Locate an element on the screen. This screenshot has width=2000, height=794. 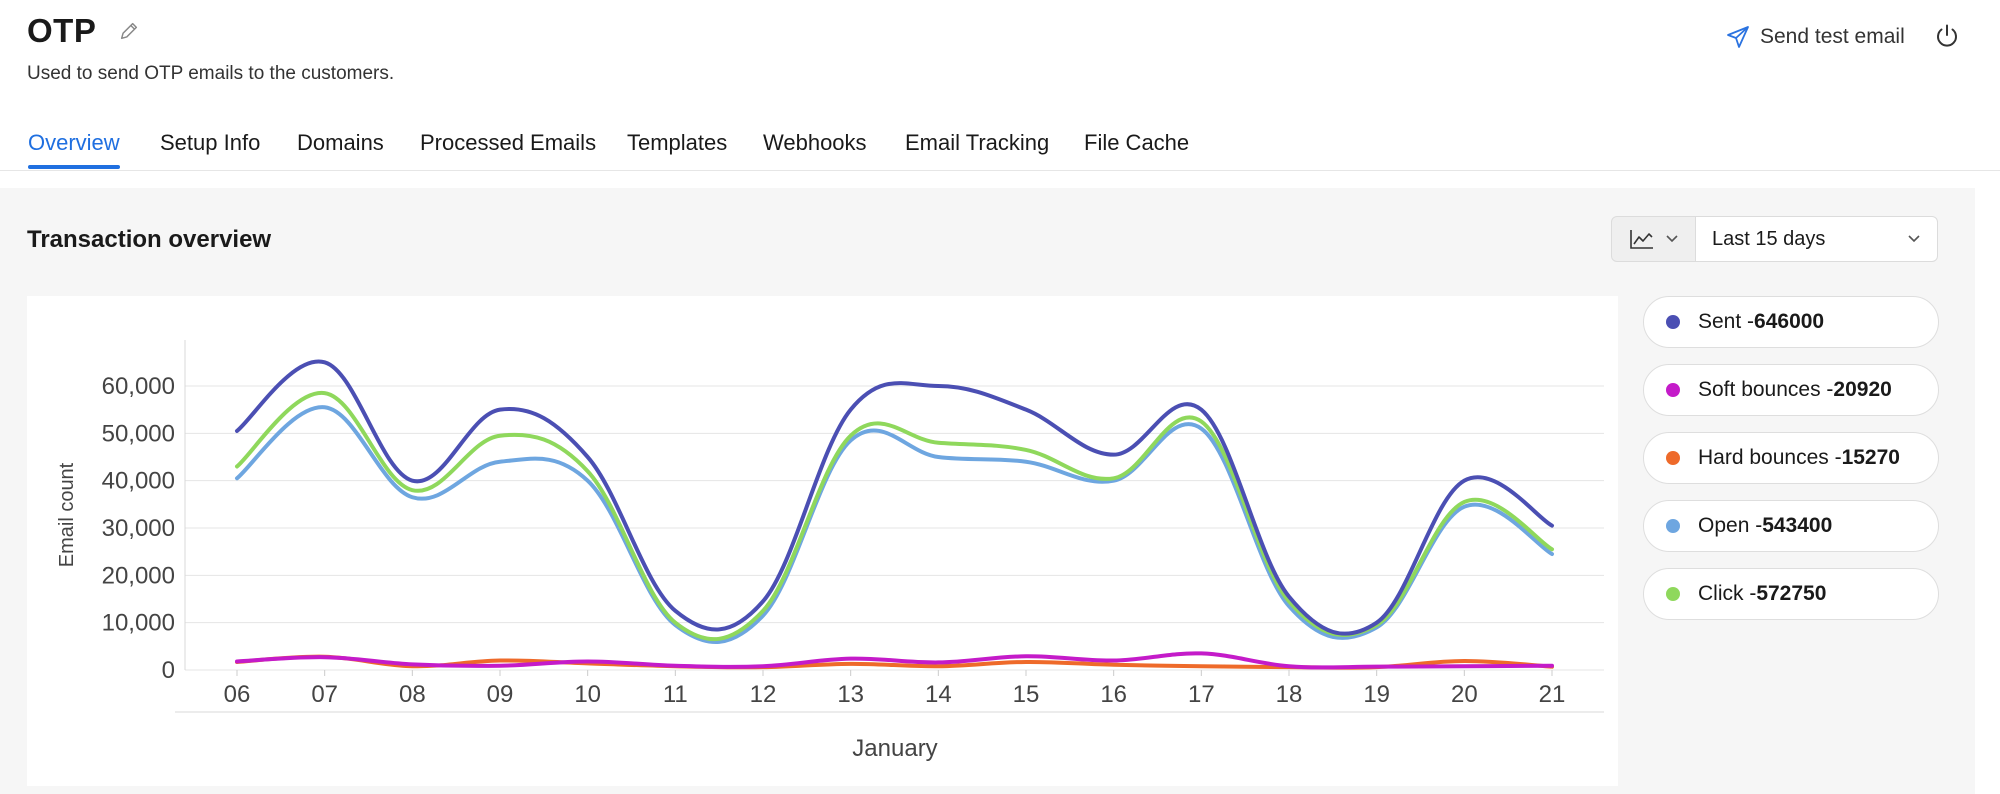
legend-value: 20920 is located at coordinates (1862, 389).